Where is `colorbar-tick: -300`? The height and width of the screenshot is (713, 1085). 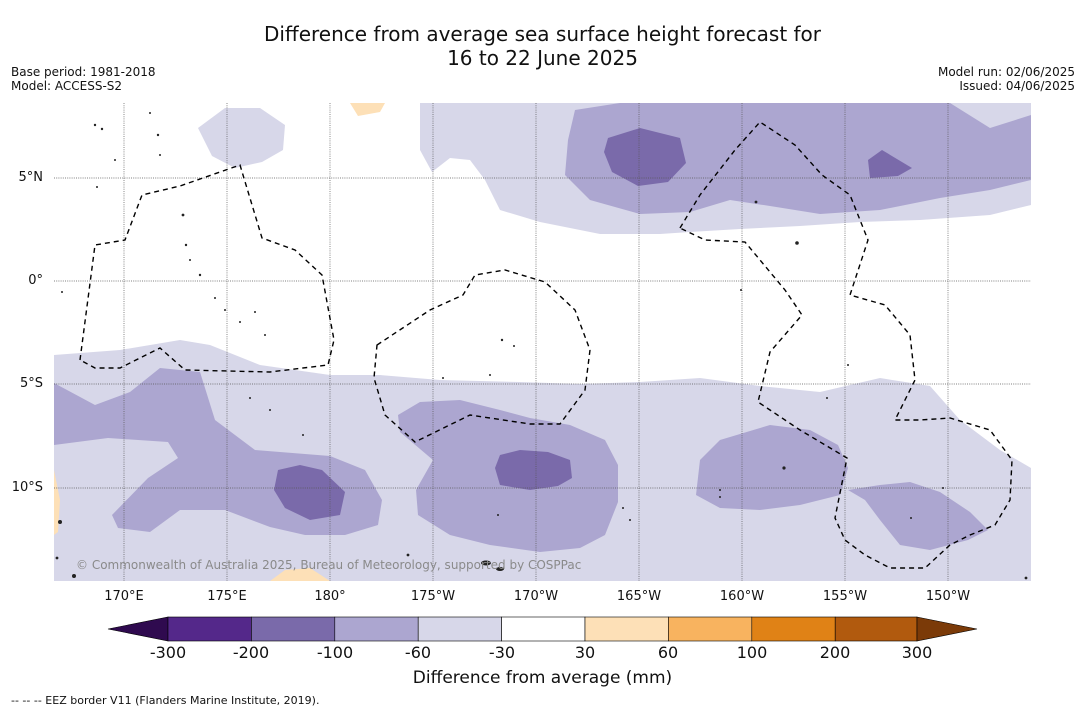 colorbar-tick: -300 is located at coordinates (168, 652).